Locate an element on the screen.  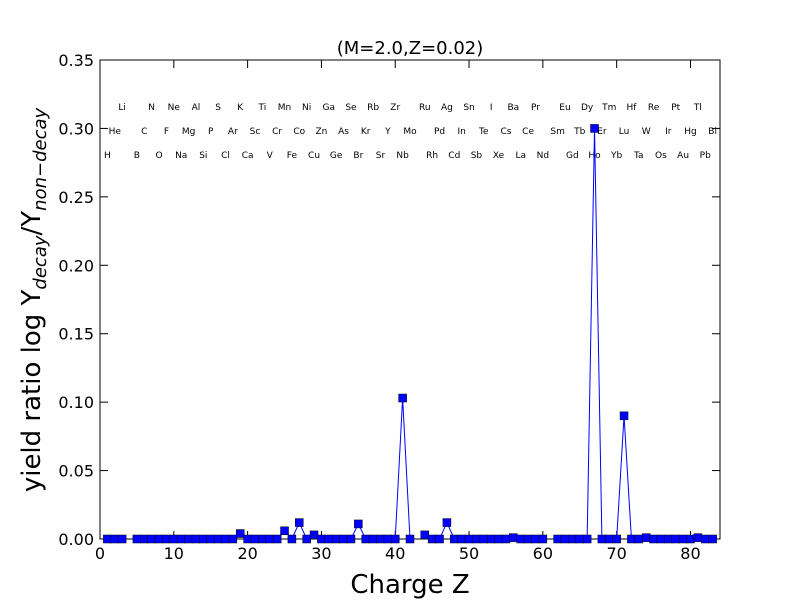
element-label: Li is located at coordinates (122, 108).